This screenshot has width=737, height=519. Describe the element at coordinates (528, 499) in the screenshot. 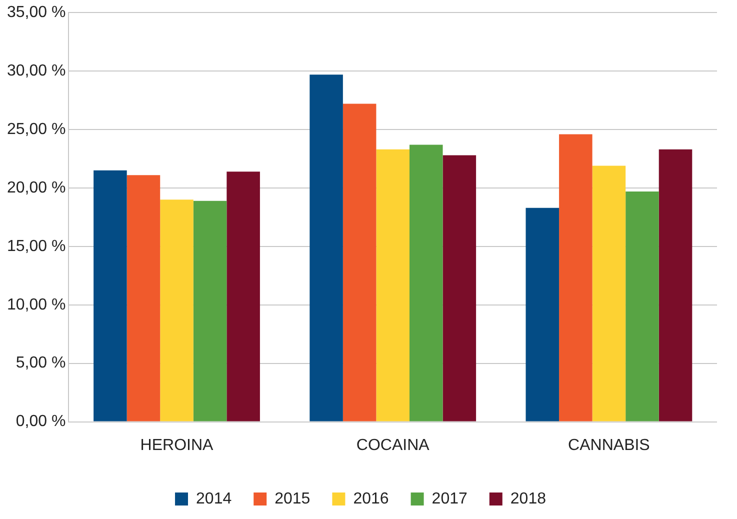

I see `legend-label: 2018` at that location.